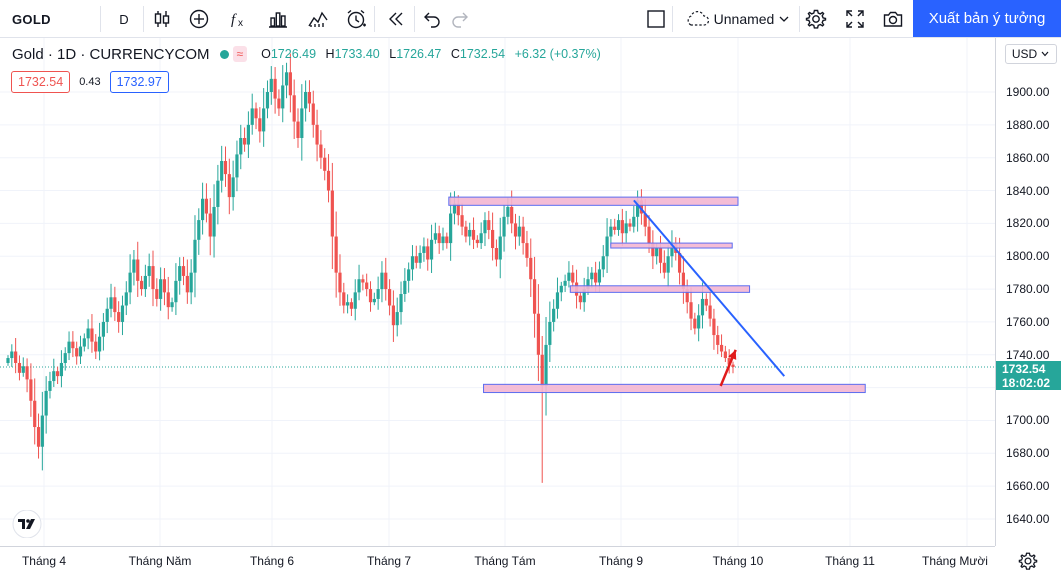  I want to click on chart-settings-icon, so click(1028, 561).